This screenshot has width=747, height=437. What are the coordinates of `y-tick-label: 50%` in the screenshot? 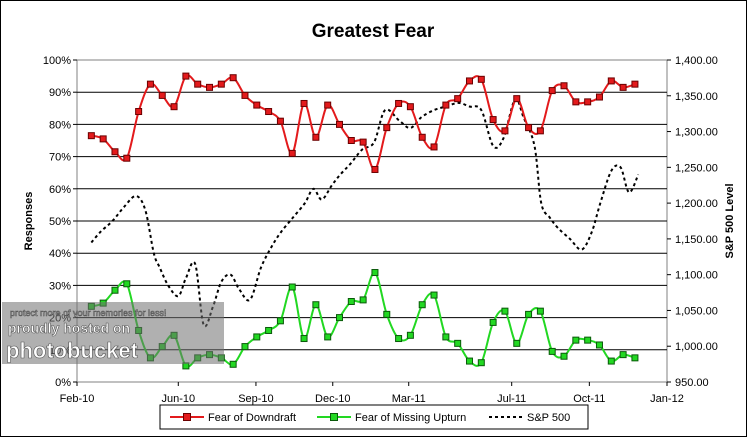 It's located at (60, 222).